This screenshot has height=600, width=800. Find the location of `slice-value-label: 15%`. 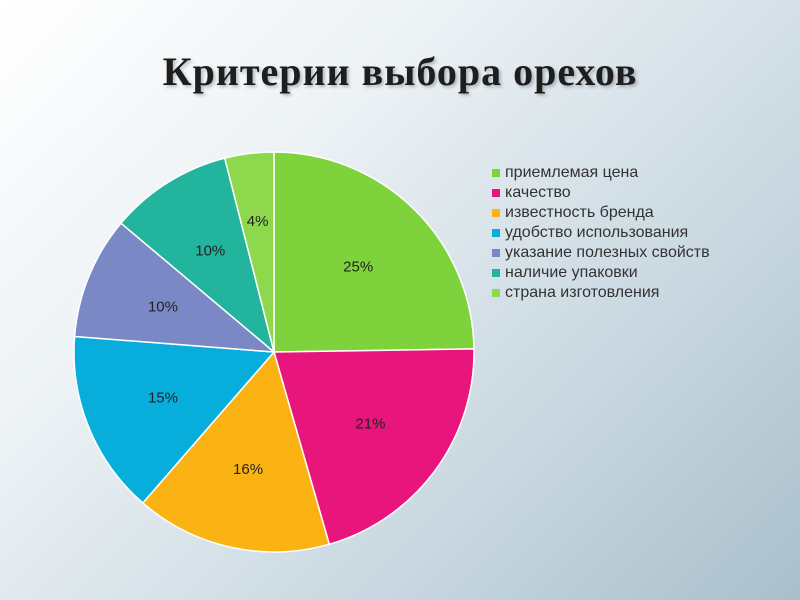

slice-value-label: 15% is located at coordinates (163, 397).